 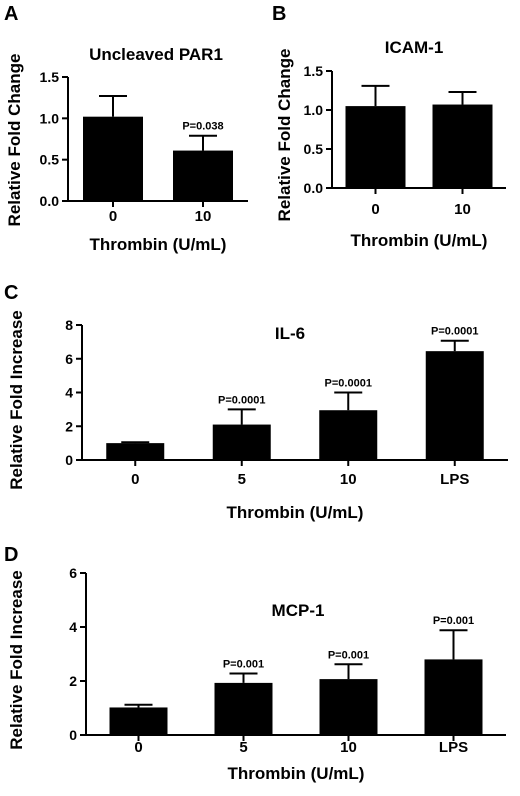 What do you see at coordinates (69, 359) in the screenshot?
I see `panel-c-ytick-label: 6` at bounding box center [69, 359].